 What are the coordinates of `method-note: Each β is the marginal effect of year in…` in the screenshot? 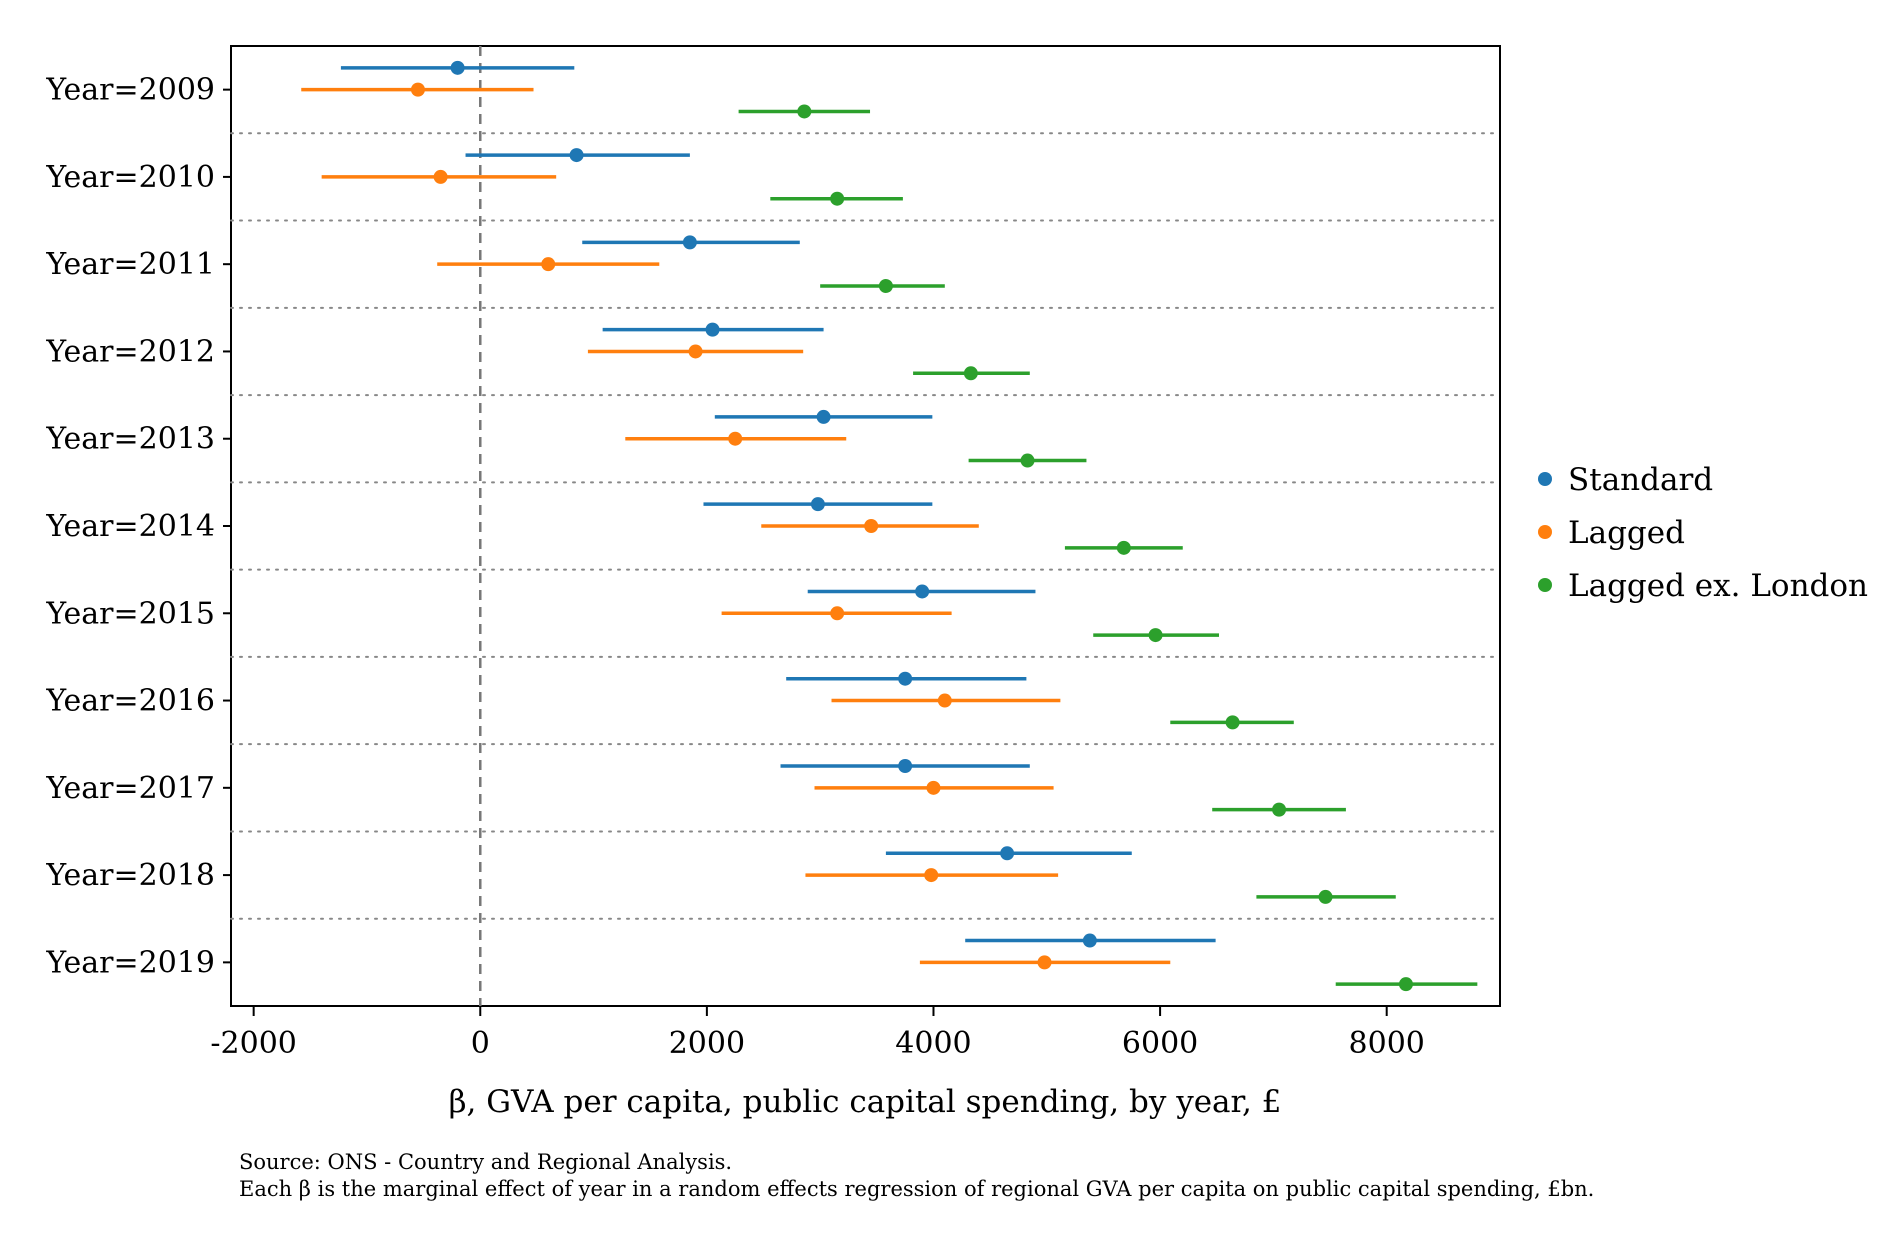 It's located at (917, 1189).